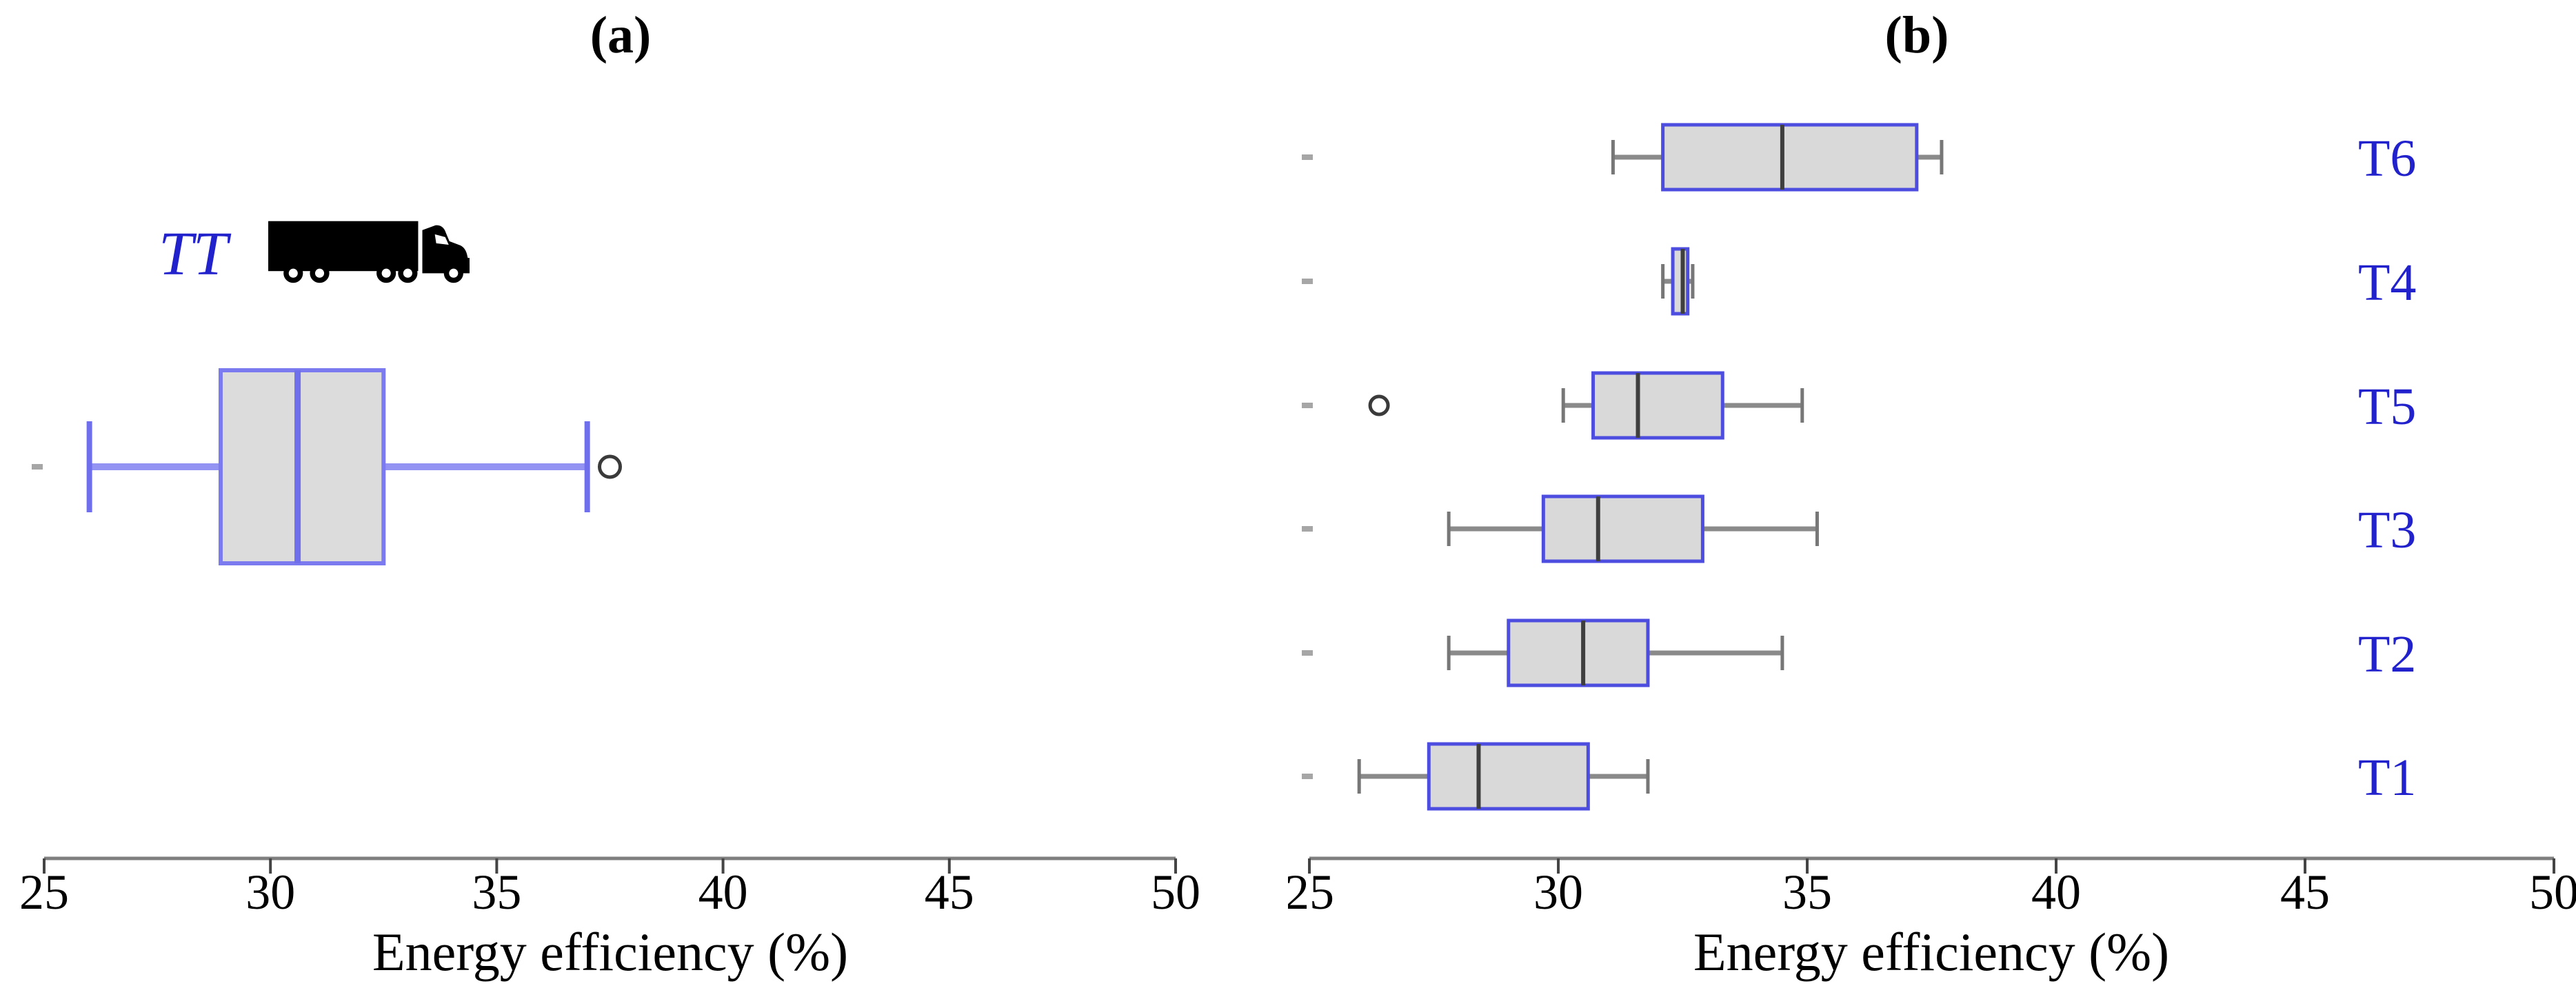 Image resolution: width=2576 pixels, height=997 pixels. Describe the element at coordinates (1379, 405) in the screenshot. I see `outlier-point-T5` at that location.